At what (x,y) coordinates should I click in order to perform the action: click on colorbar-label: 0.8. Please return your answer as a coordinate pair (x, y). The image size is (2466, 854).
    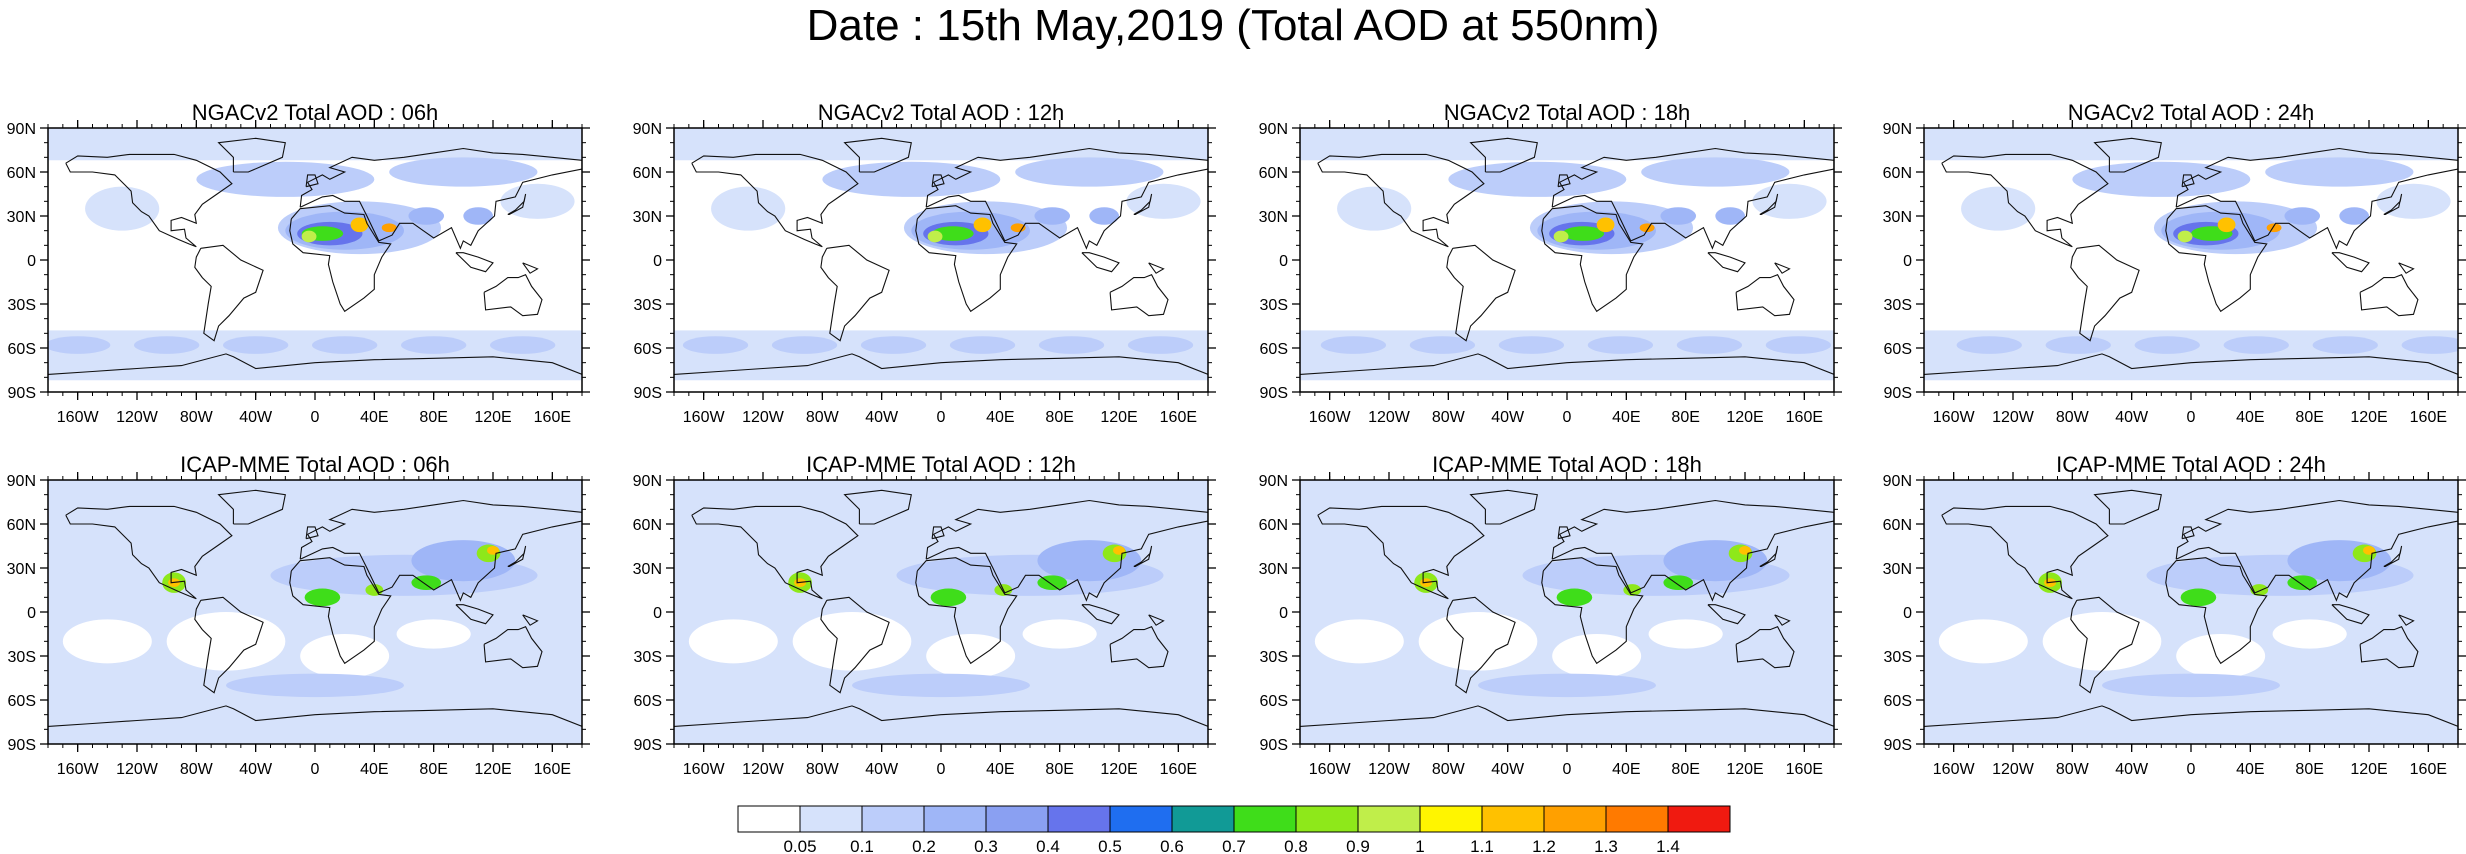
    Looking at the image, I should click on (1296, 845).